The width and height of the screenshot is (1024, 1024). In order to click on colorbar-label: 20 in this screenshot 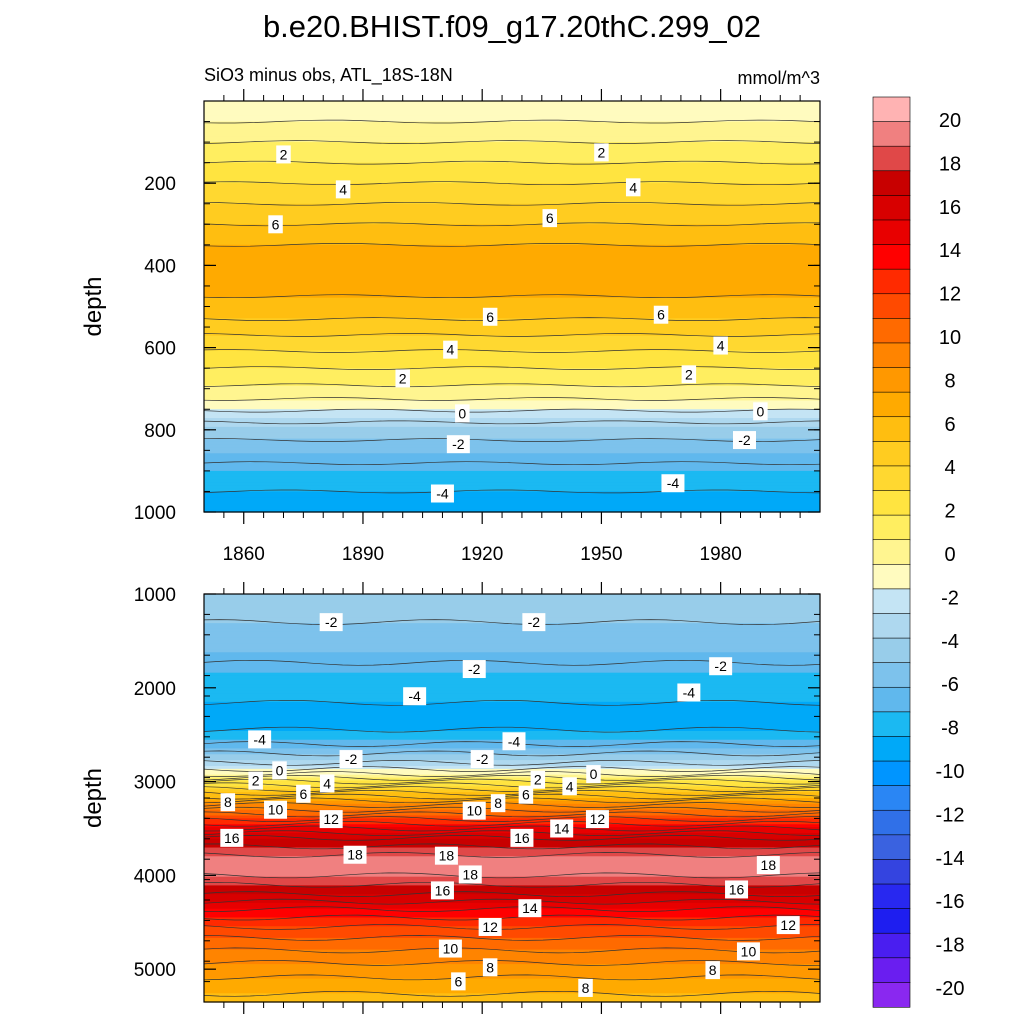, I will do `click(950, 121)`.